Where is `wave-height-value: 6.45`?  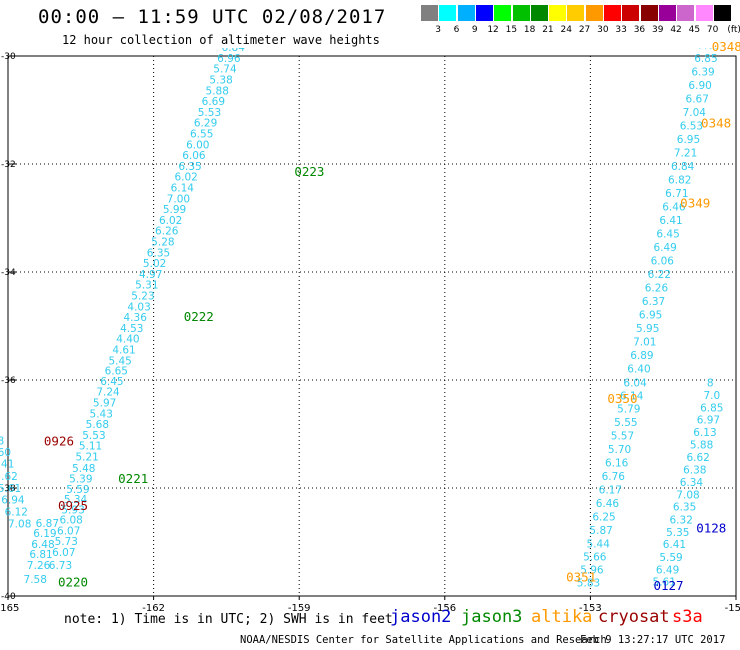 wave-height-value: 6.45 is located at coordinates (111, 382).